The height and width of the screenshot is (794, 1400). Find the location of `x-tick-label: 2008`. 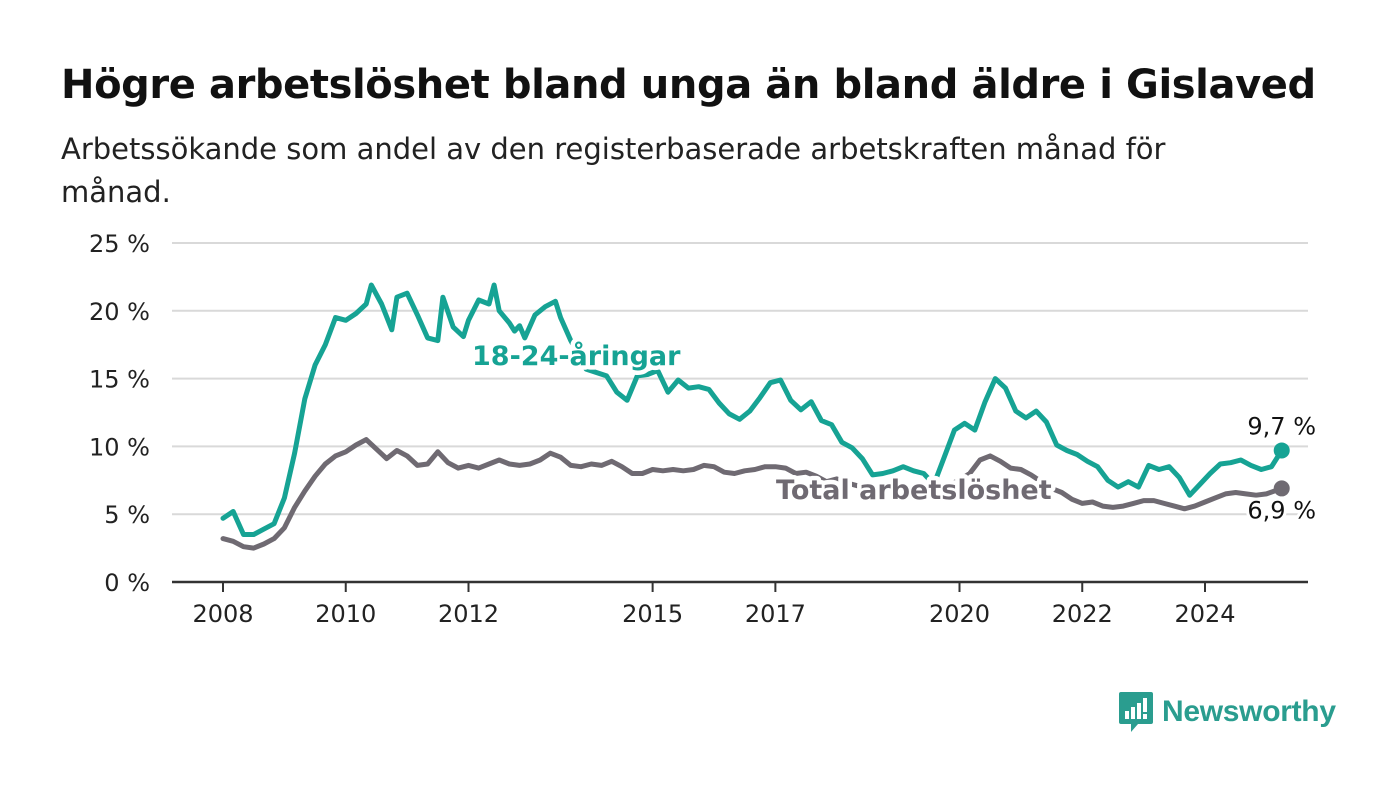

x-tick-label: 2008 is located at coordinates (222, 614).